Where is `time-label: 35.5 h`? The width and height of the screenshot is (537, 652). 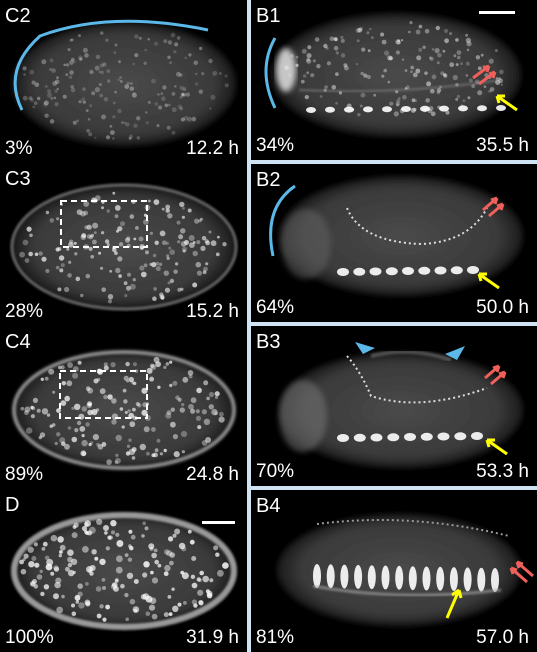
time-label: 35.5 h is located at coordinates (502, 145).